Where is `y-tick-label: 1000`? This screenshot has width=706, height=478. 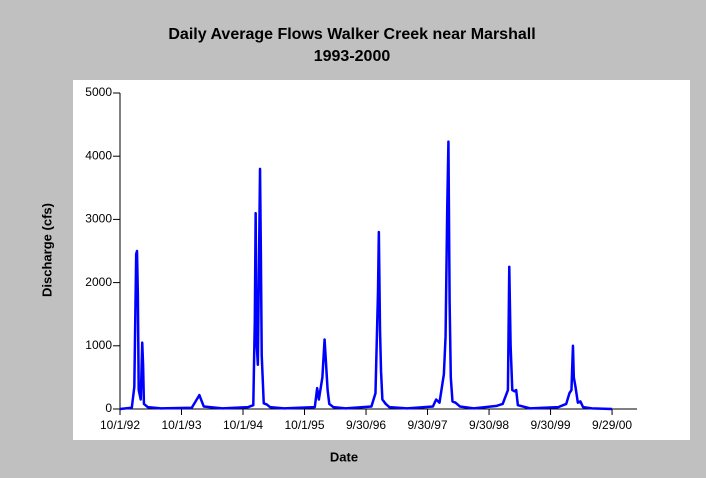
y-tick-label: 1000 is located at coordinates (98, 345).